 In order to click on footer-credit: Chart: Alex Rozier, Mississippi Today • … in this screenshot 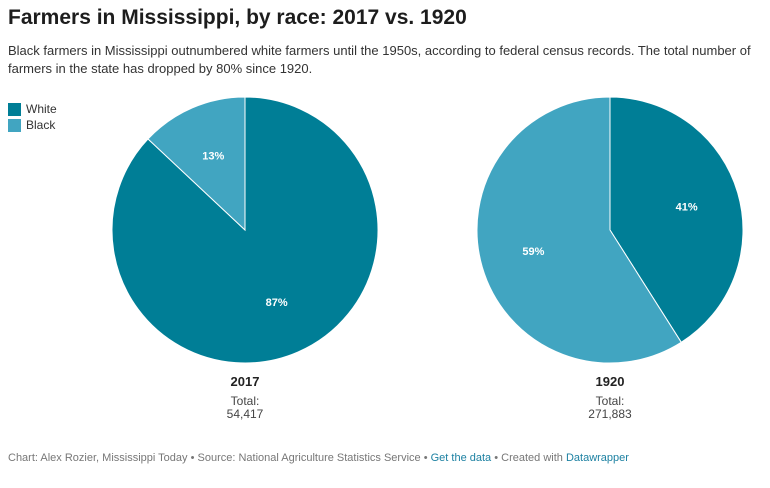, I will do `click(219, 458)`.